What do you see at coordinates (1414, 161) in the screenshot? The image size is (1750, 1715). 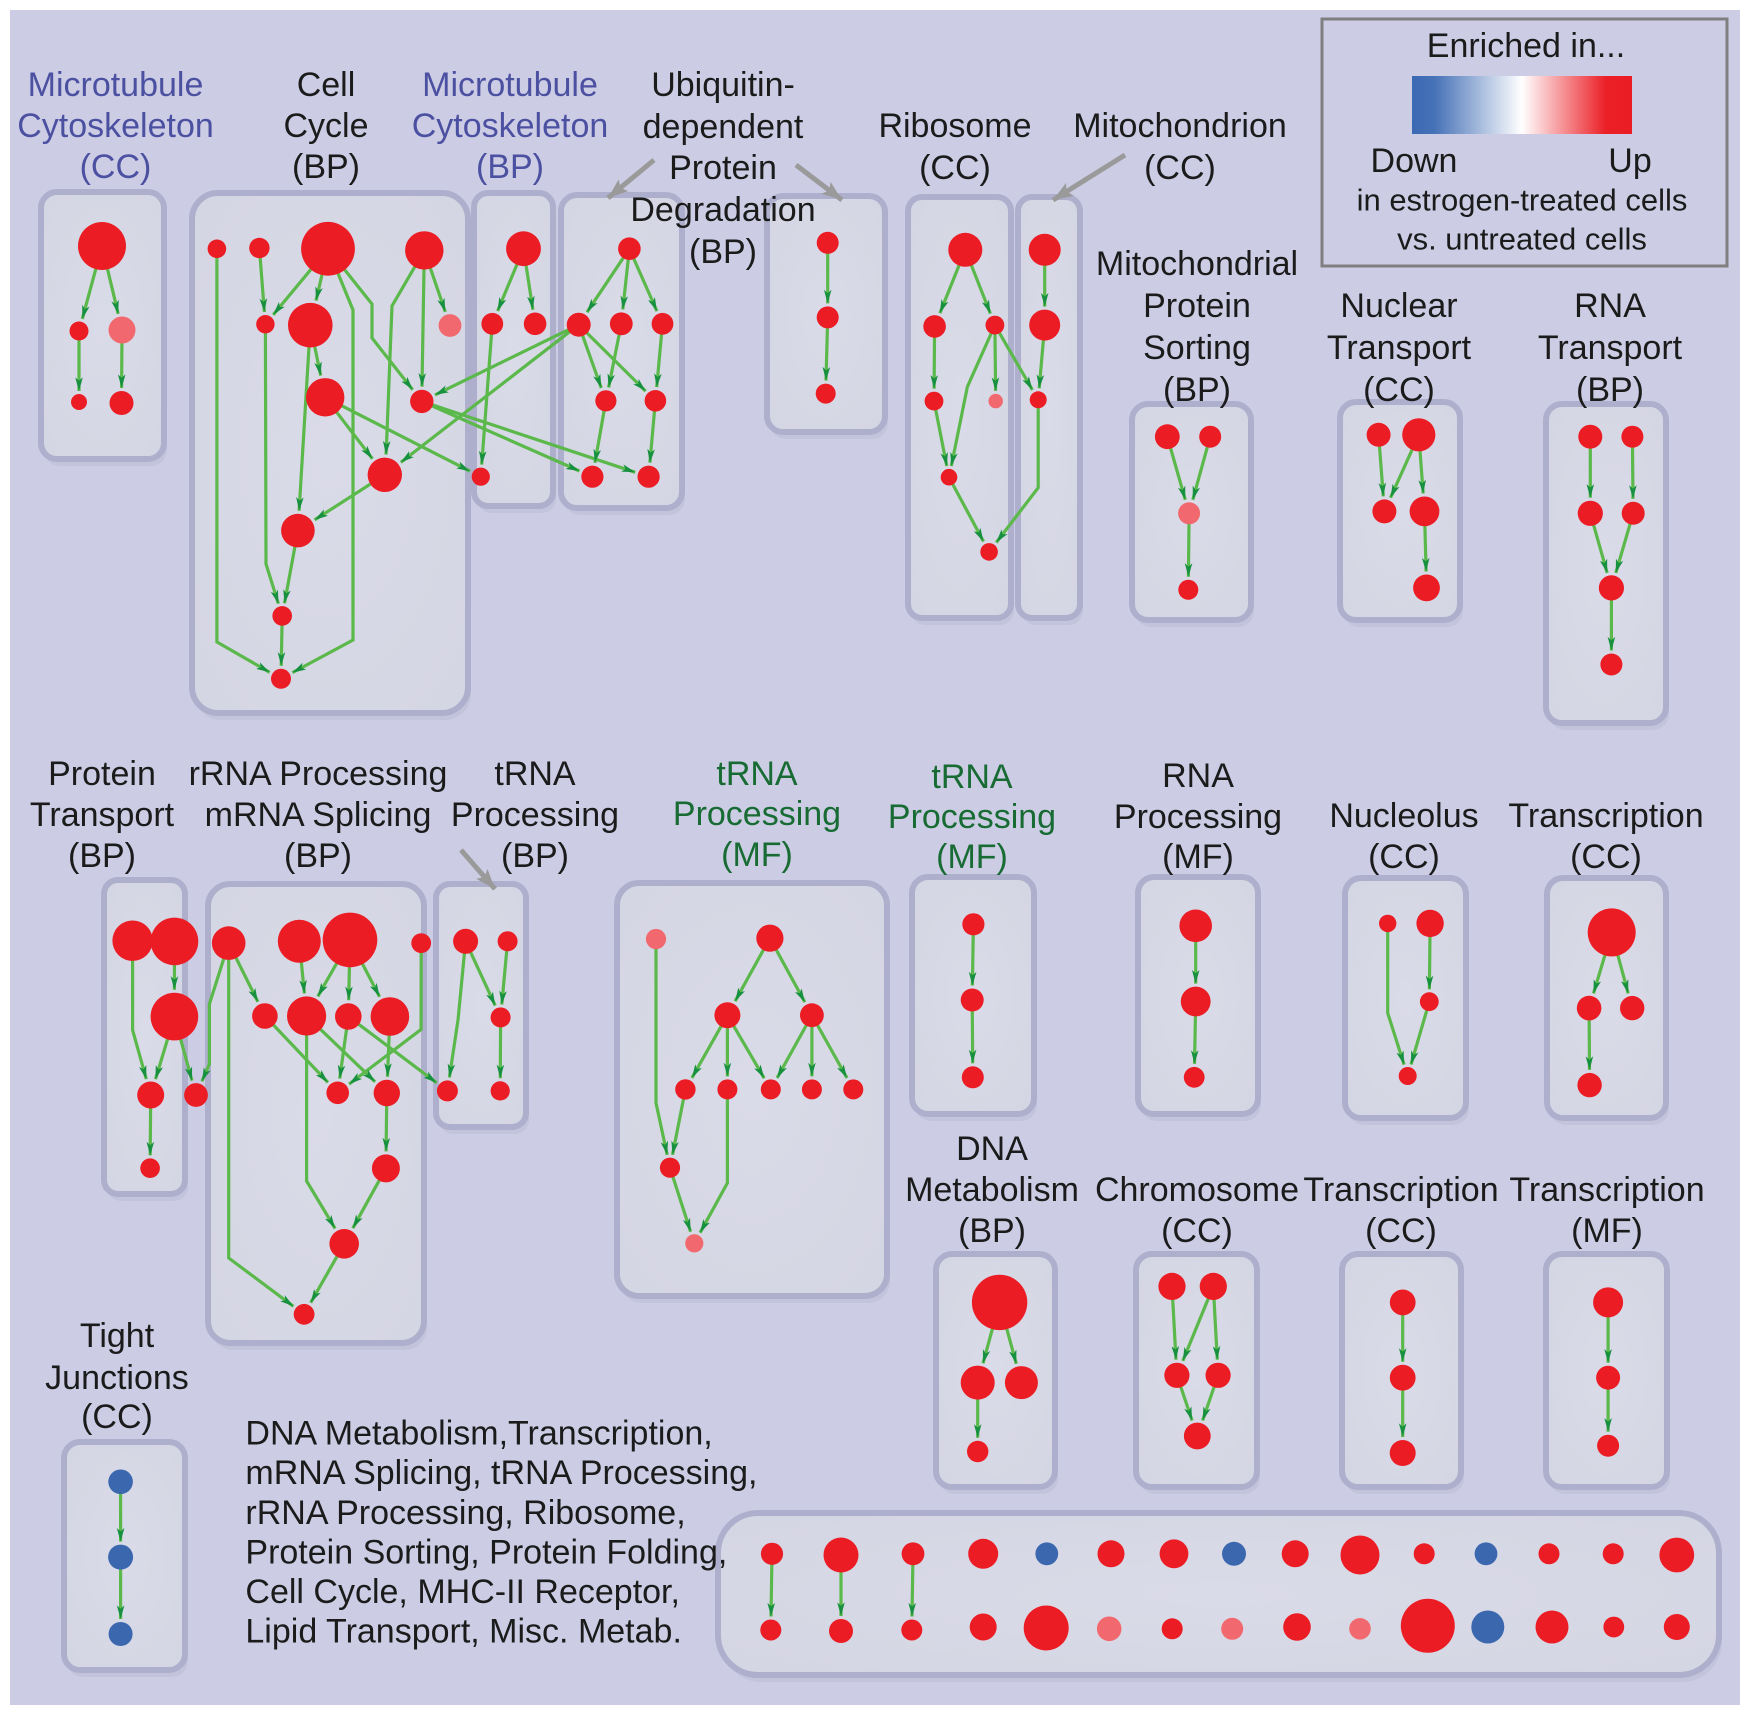 I see `svg-text: Down` at bounding box center [1414, 161].